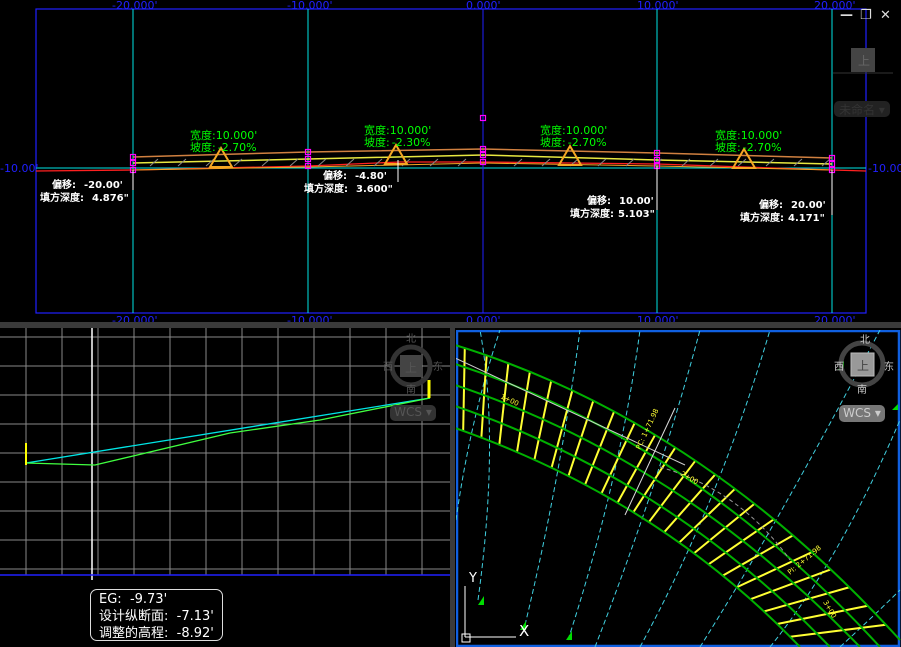 The height and width of the screenshot is (647, 901). What do you see at coordinates (489, 614) in the screenshot?
I see `ucs-icon` at bounding box center [489, 614].